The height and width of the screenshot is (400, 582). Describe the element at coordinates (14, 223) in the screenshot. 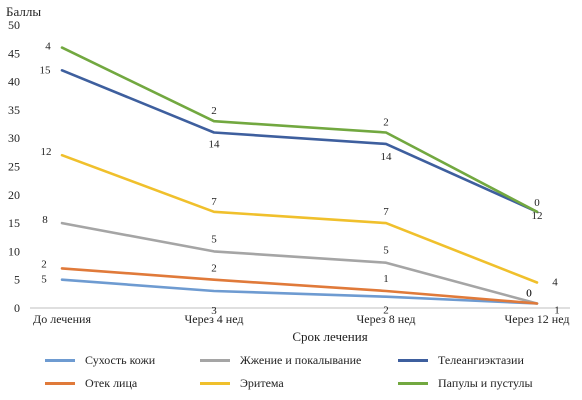

I see `y-tick-label: 15` at that location.